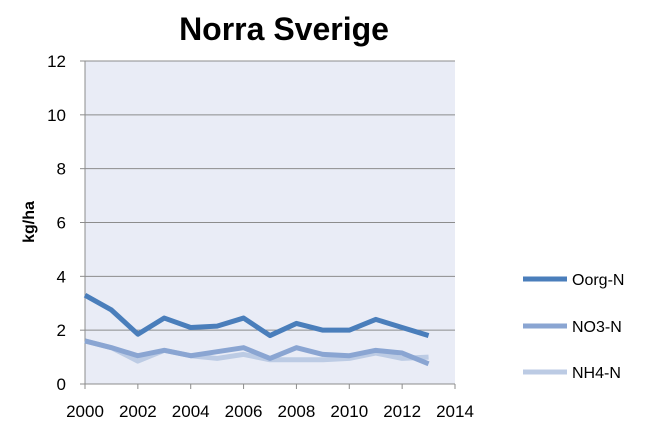 The height and width of the screenshot is (443, 664). I want to click on y-tick-label: 8, so click(61, 169).